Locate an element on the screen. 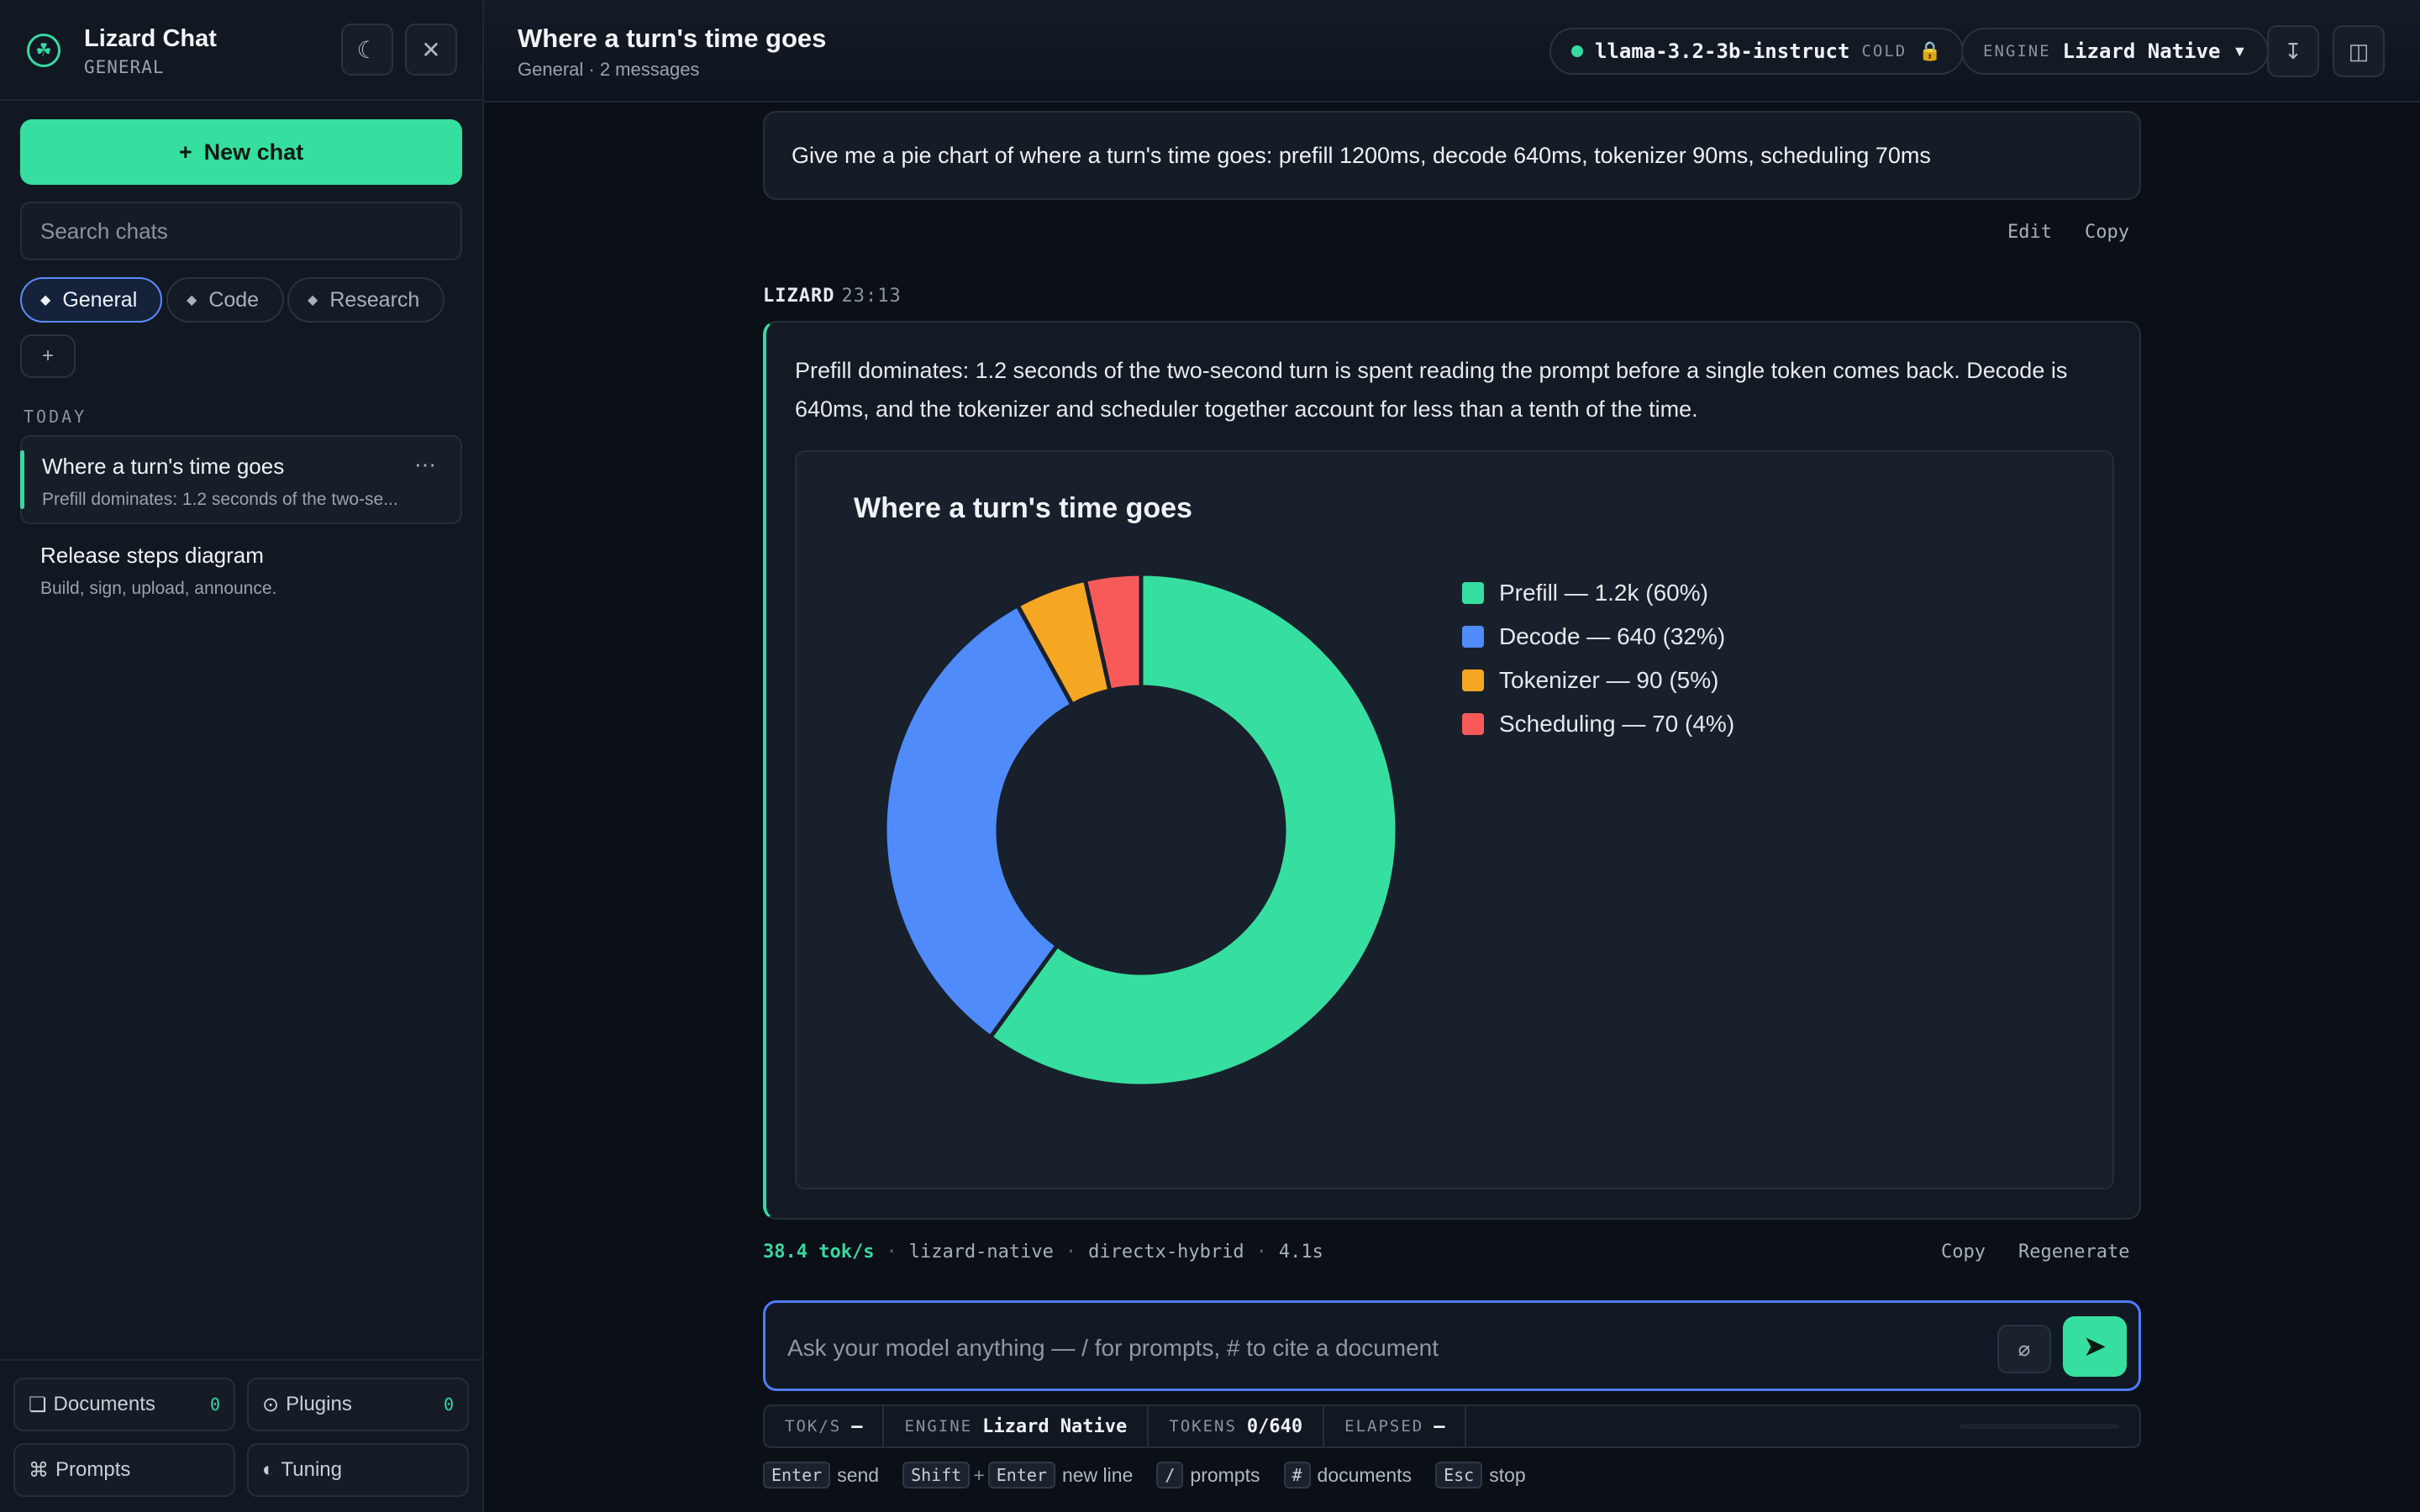 Image resolution: width=2420 pixels, height=1512 pixels. tuning-button: ◐ Tuning is located at coordinates (358, 1470).